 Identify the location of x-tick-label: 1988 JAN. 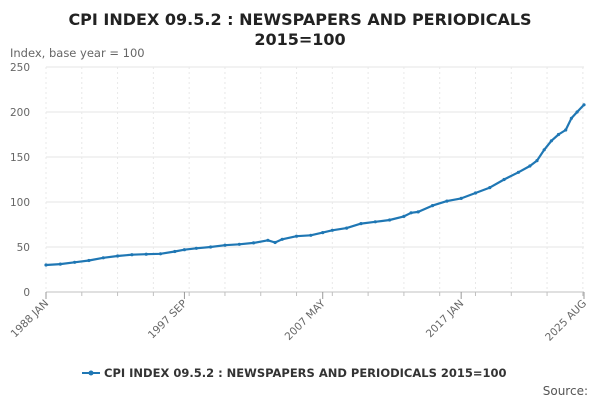
(30, 319).